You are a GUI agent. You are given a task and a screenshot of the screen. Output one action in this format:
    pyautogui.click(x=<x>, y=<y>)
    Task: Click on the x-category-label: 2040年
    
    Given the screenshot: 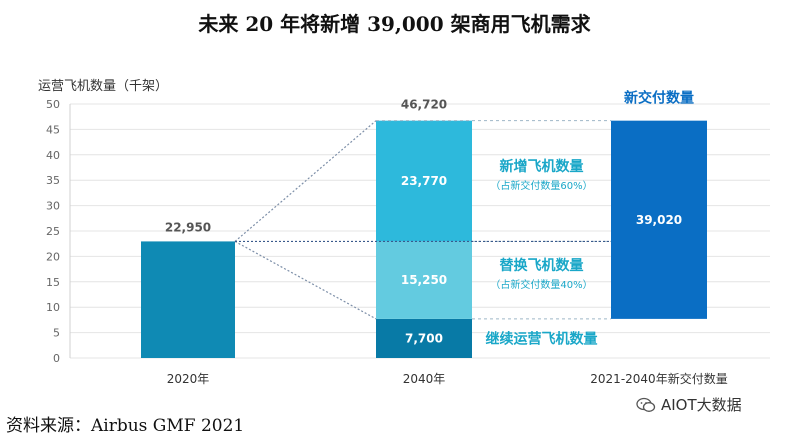 What is the action you would take?
    pyautogui.click(x=424, y=379)
    